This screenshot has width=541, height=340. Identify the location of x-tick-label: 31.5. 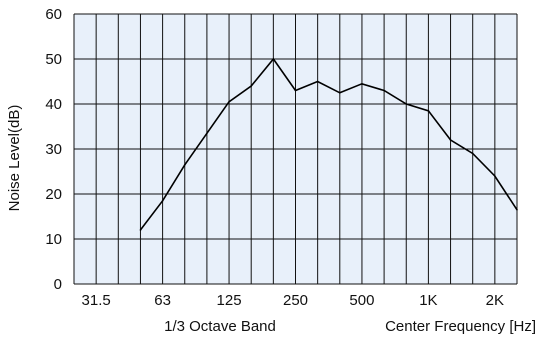
(96, 300).